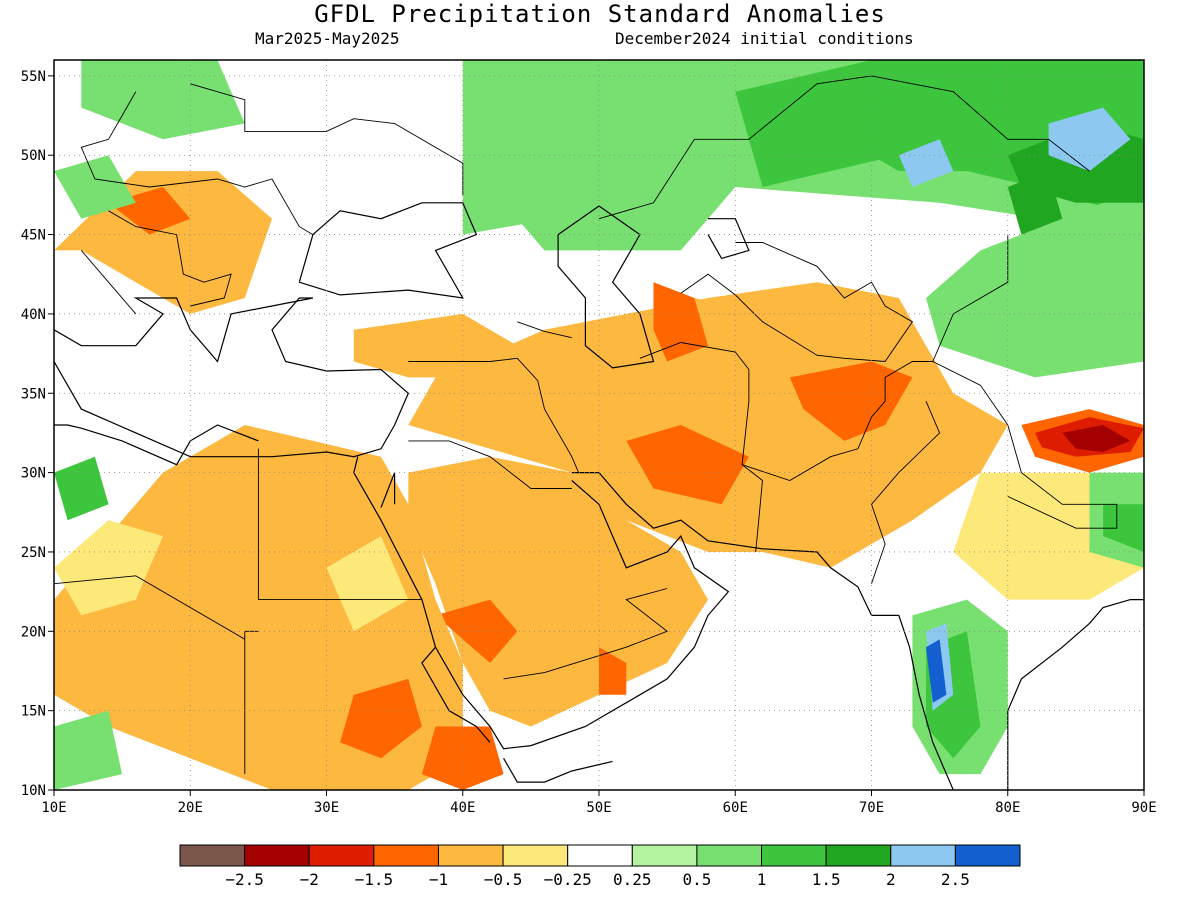 The height and width of the screenshot is (900, 1200). Describe the element at coordinates (826, 879) in the screenshot. I see `colorbar-label: 1.5` at that location.